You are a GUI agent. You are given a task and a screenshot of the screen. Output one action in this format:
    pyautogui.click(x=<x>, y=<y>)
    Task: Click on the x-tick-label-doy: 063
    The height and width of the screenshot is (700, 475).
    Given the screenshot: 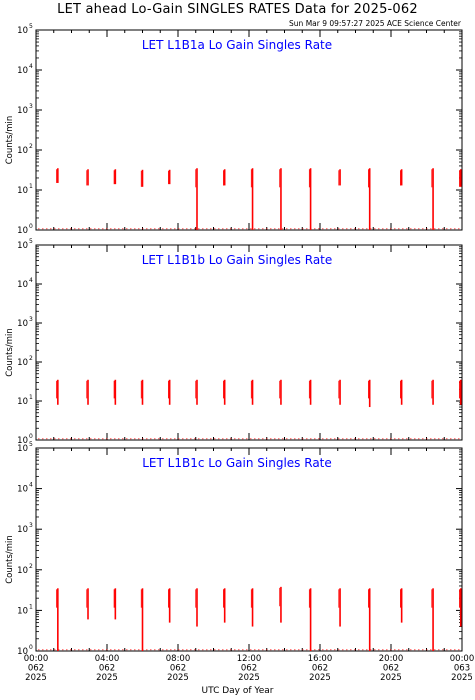 What is the action you would take?
    pyautogui.click(x=462, y=669)
    